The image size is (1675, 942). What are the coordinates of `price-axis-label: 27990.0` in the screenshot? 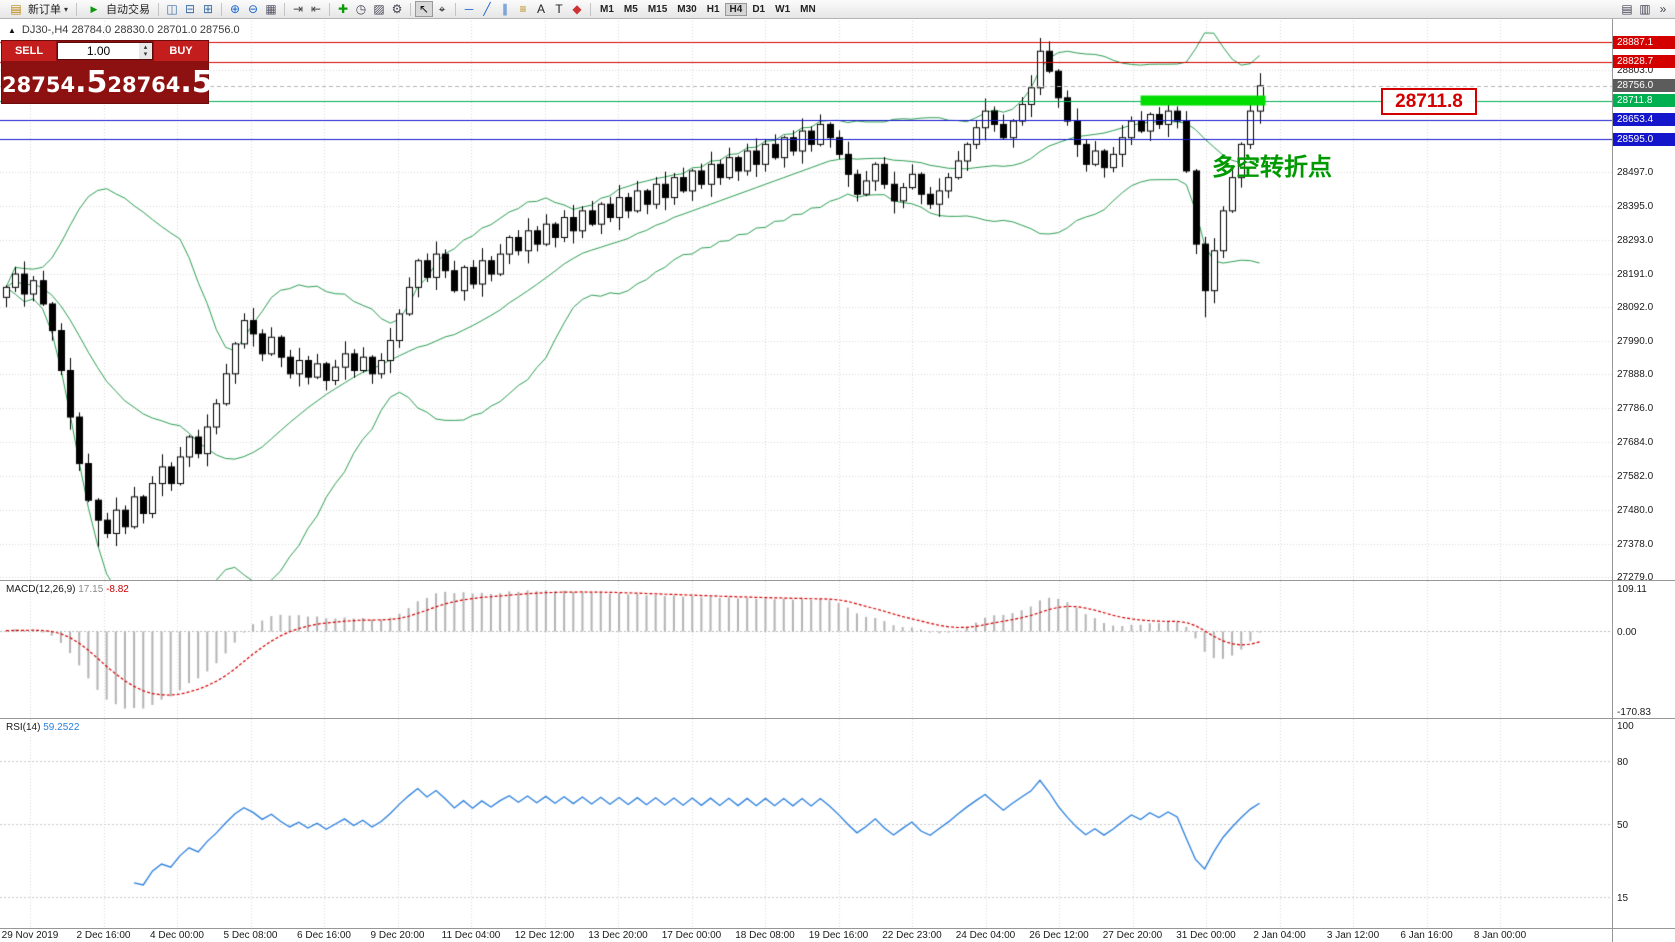 It's located at (1635, 341).